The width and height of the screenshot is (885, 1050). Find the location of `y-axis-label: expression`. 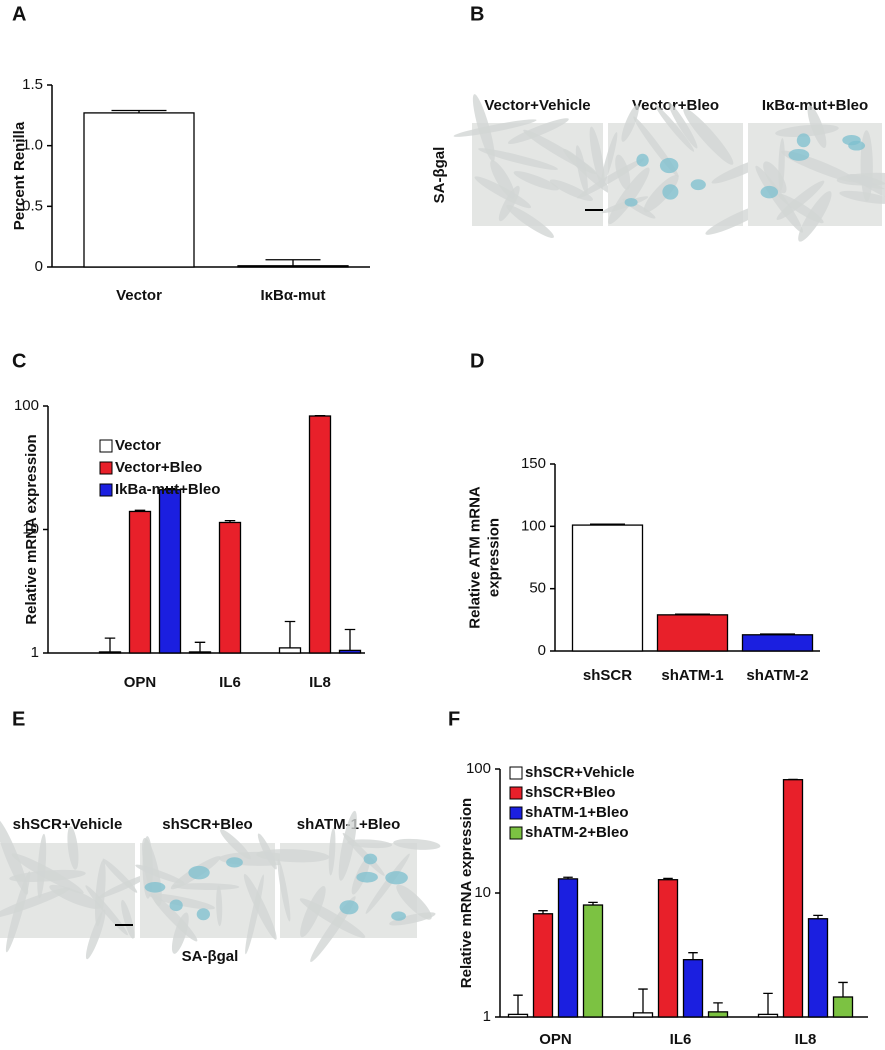

y-axis-label: expression is located at coordinates (493, 557).